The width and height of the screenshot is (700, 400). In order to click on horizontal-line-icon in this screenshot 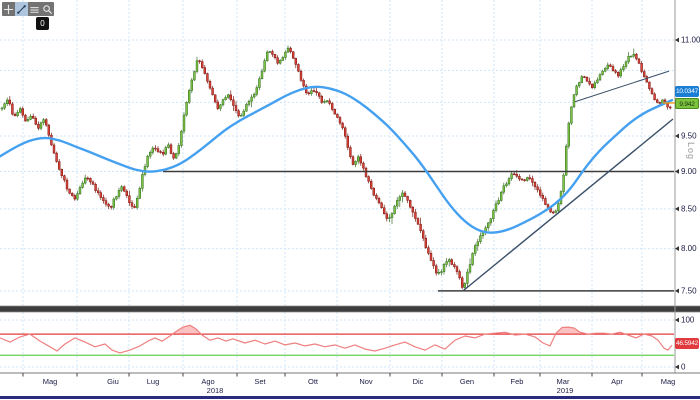, I will do `click(34, 9)`.